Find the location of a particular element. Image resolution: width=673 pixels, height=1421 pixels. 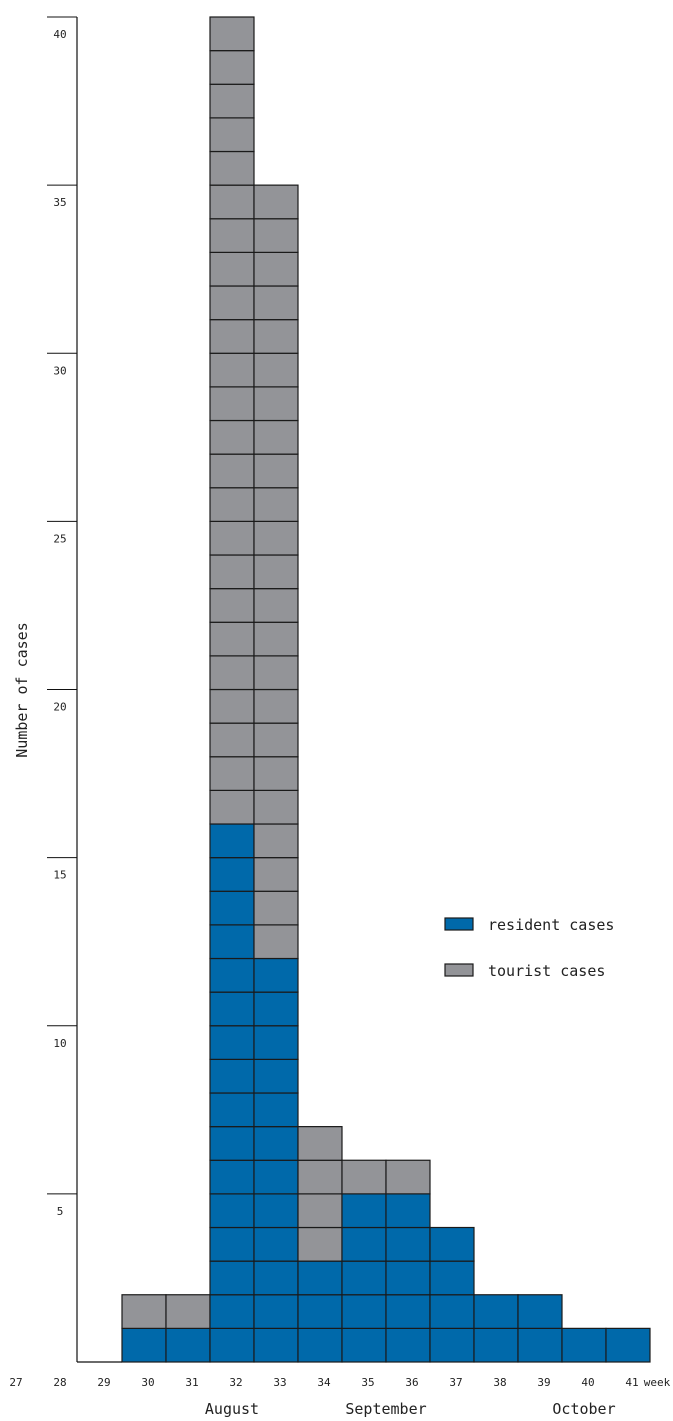

x-tick-label-week-33: 33 is located at coordinates (279, 1382).